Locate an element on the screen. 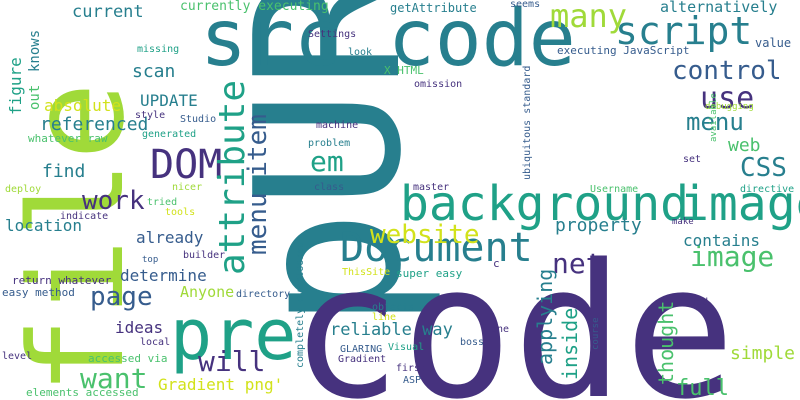  cloud-word: current is located at coordinates (108, 12).